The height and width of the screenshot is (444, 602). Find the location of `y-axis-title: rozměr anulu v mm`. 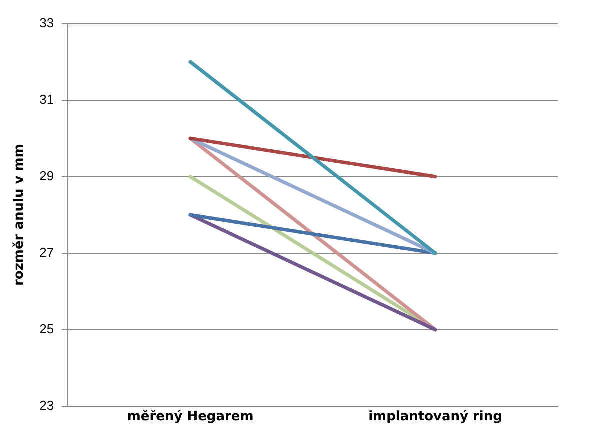

y-axis-title: rozměr anulu v mm is located at coordinates (20, 215).